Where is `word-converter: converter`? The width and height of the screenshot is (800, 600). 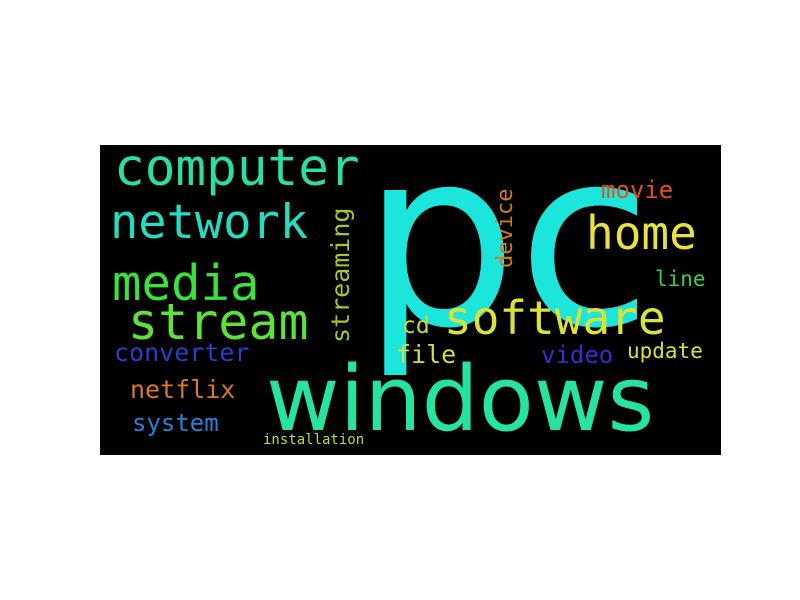 word-converter: converter is located at coordinates (182, 352).